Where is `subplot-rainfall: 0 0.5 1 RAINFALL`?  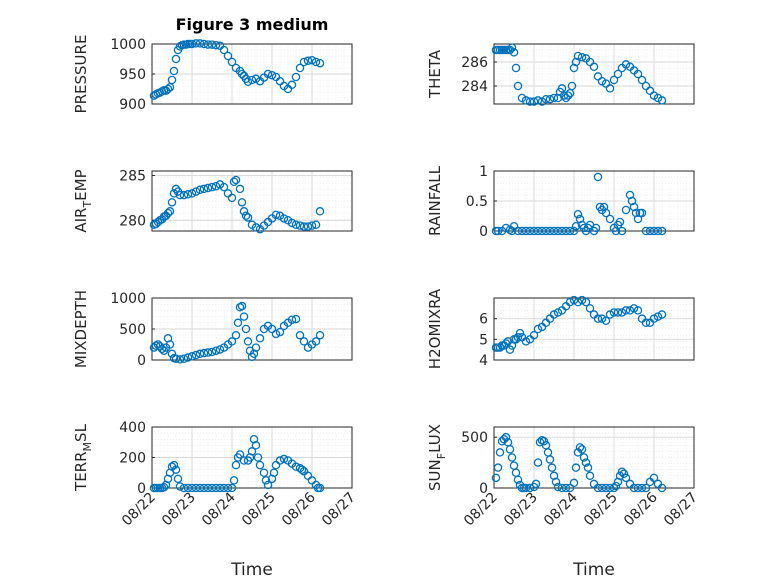
subplot-rainfall: 0 0.5 1 RAINFALL is located at coordinates (560, 202).